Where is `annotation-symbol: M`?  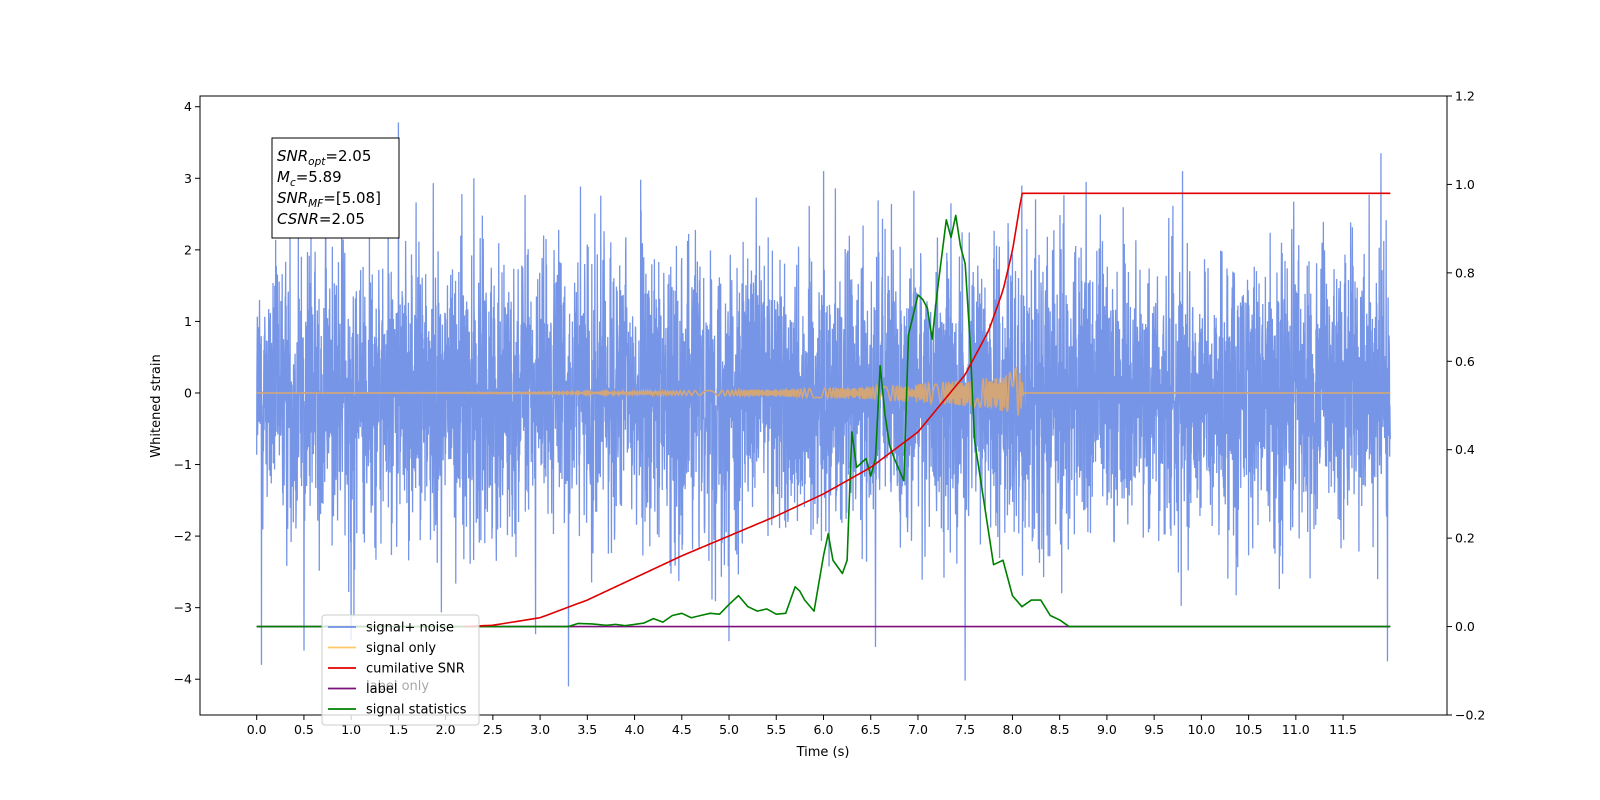
annotation-symbol: M is located at coordinates (283, 177).